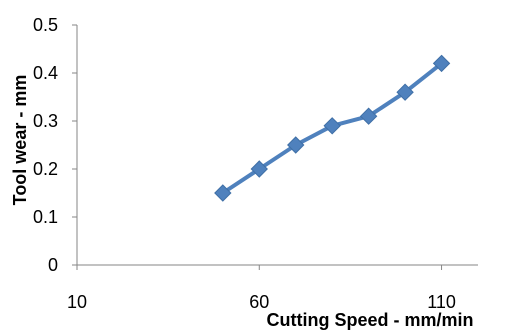  I want to click on y-tick-label: 0.5, so click(45, 25).